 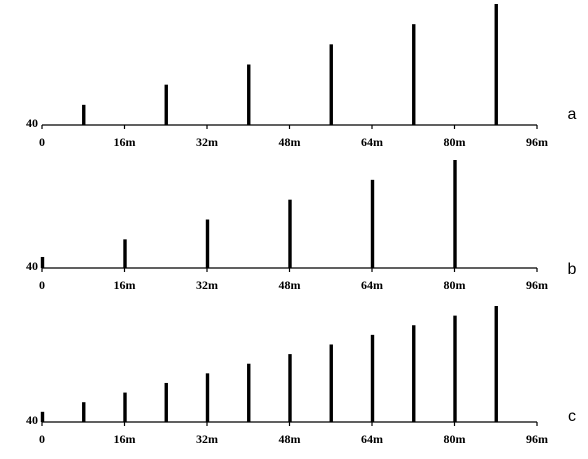 I want to click on panel-label: a, so click(x=572, y=114).